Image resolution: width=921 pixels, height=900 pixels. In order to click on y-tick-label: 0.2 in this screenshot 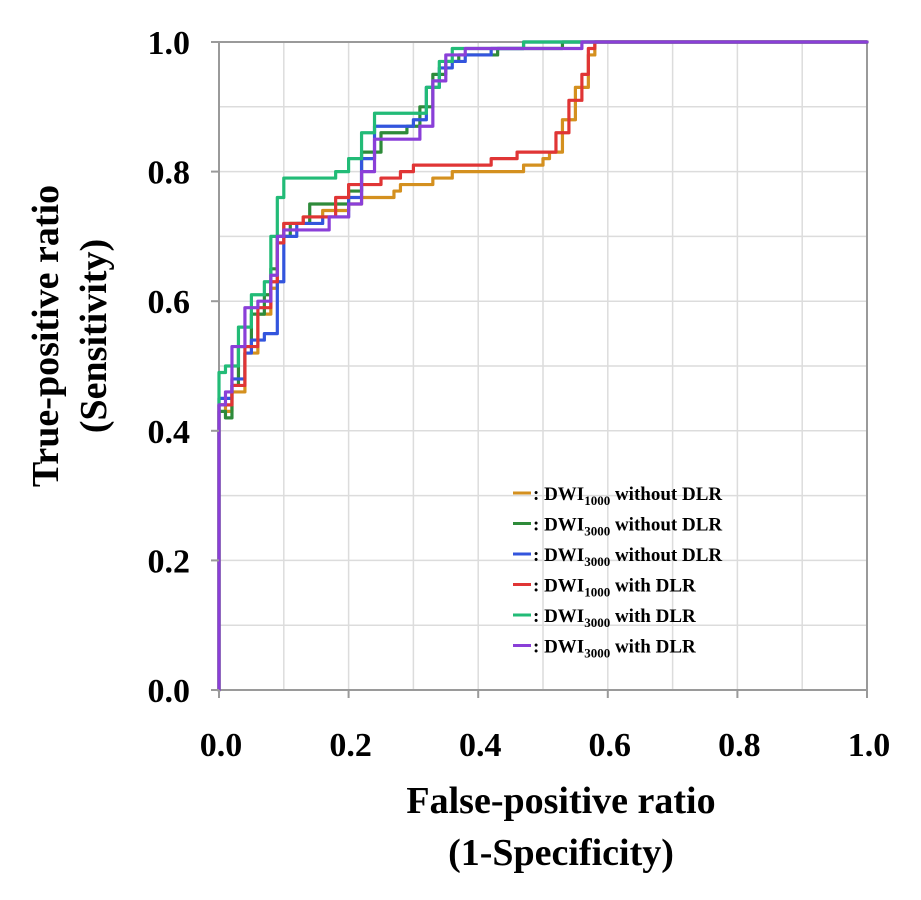, I will do `click(169, 561)`.